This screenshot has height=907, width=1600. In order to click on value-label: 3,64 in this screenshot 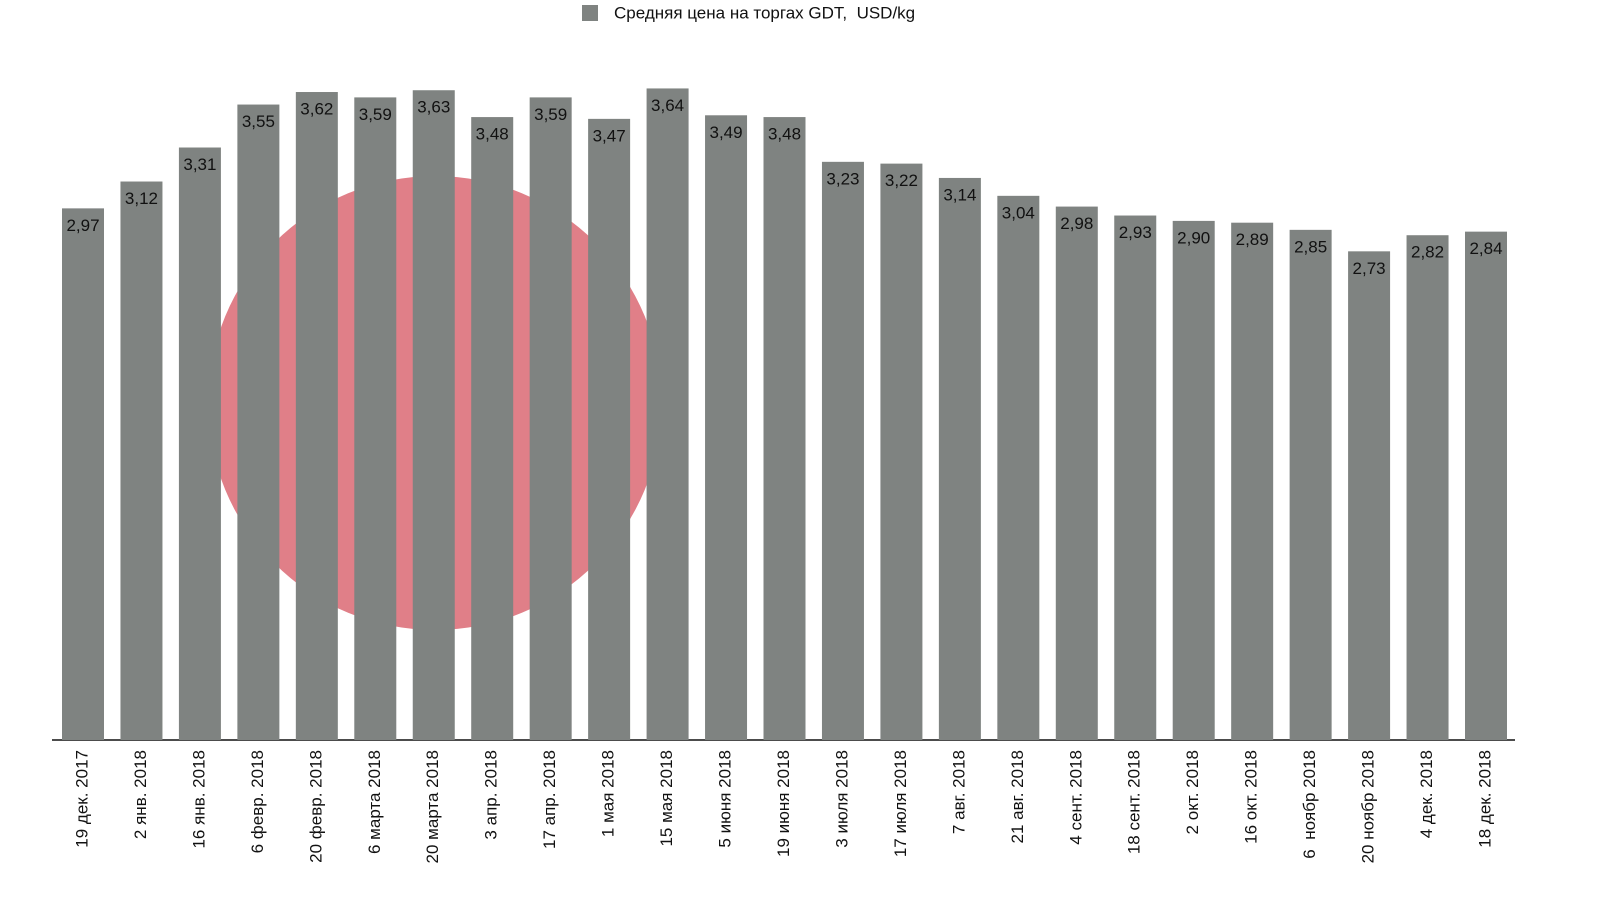, I will do `click(667, 105)`.